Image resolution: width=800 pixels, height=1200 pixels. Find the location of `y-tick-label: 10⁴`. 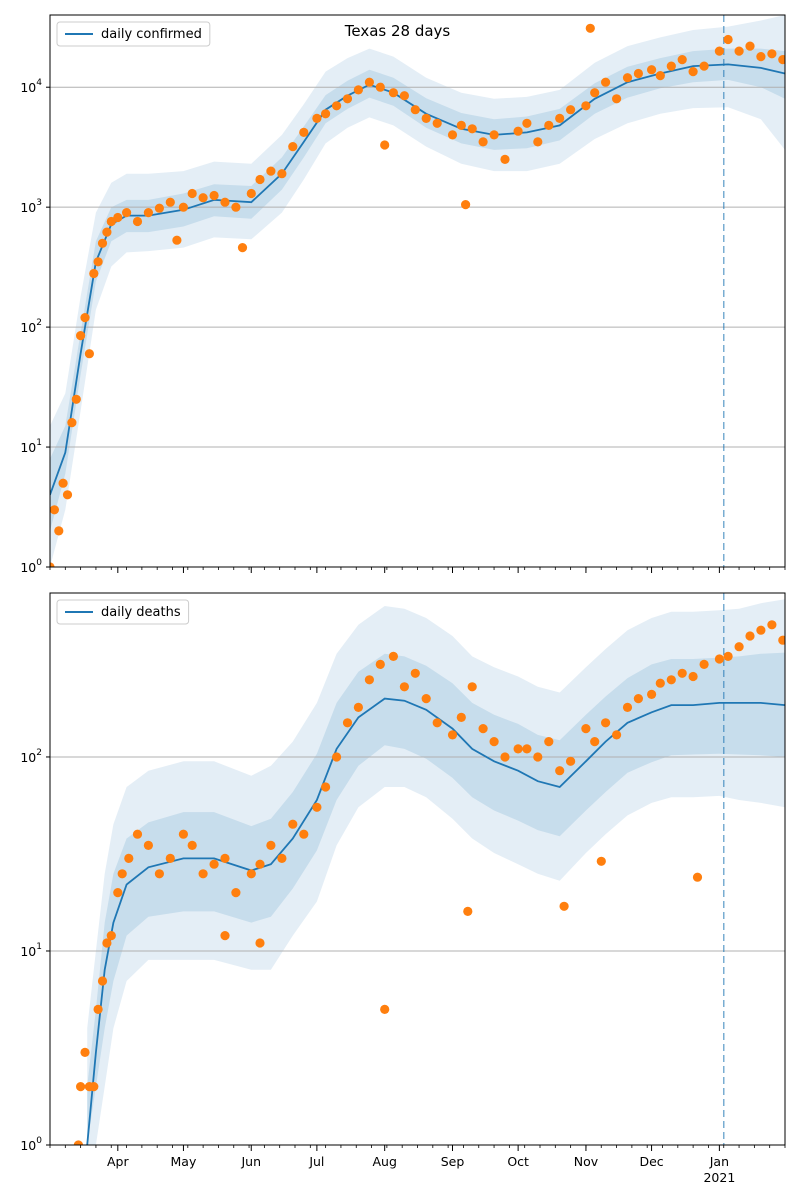

y-tick-label: 10⁴ is located at coordinates (31, 86).